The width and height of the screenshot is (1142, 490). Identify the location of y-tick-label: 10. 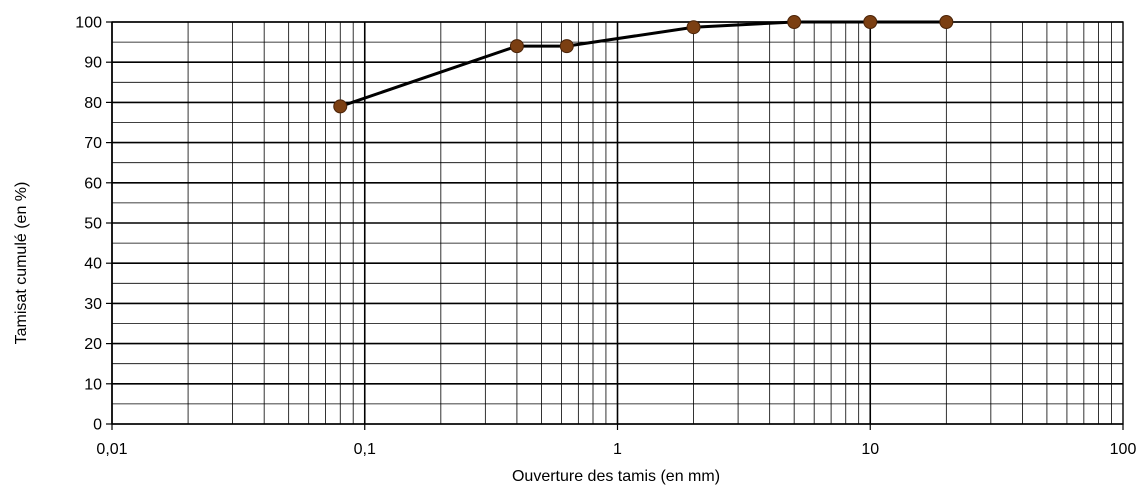
(93, 384).